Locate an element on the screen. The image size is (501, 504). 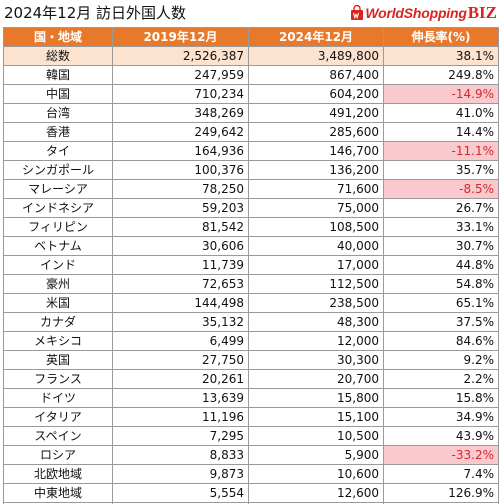
visitors-2019-cell: 249,642 is located at coordinates (180, 132).